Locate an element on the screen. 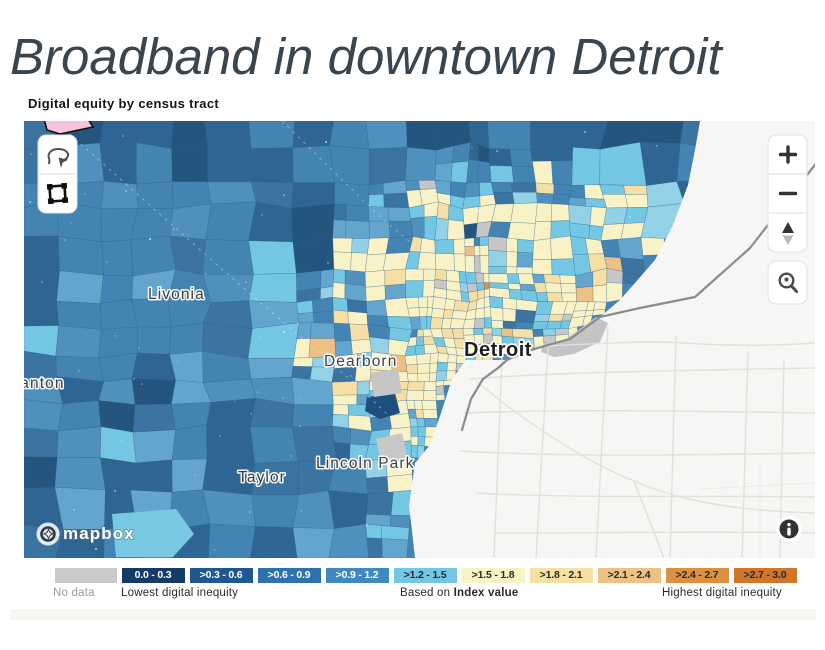  svg-text: Livonia is located at coordinates (176, 294).